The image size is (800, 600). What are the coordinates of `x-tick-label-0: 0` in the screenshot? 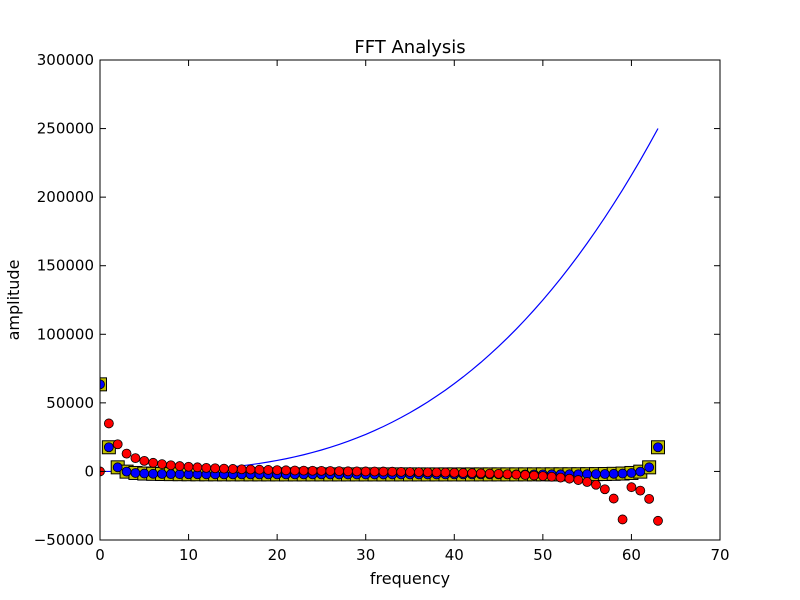 It's located at (100, 555).